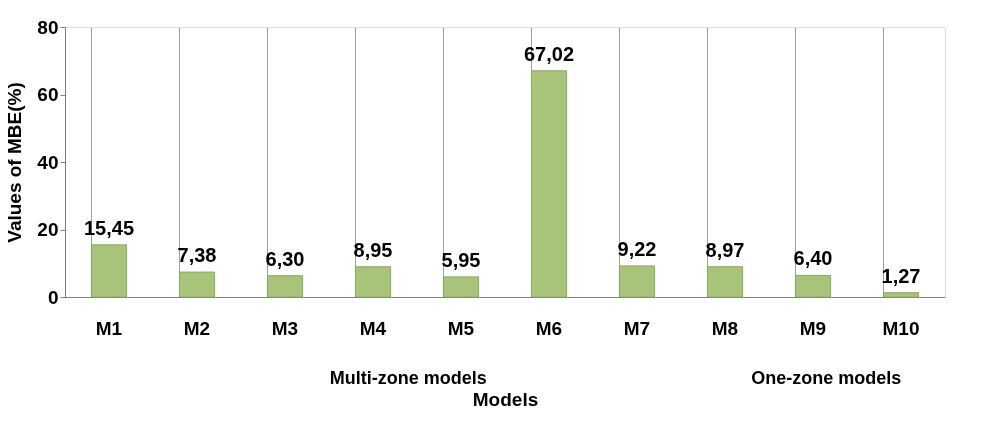 The height and width of the screenshot is (445, 1002). Describe the element at coordinates (48, 27) in the screenshot. I see `y-tick-label: 80` at that location.